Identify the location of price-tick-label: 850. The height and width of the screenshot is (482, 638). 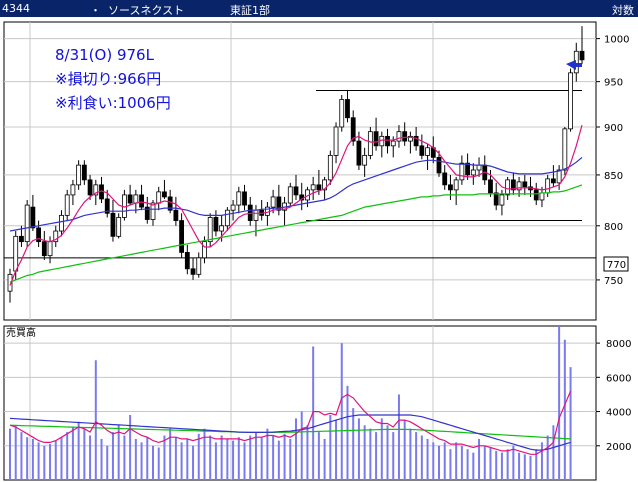
(613, 176).